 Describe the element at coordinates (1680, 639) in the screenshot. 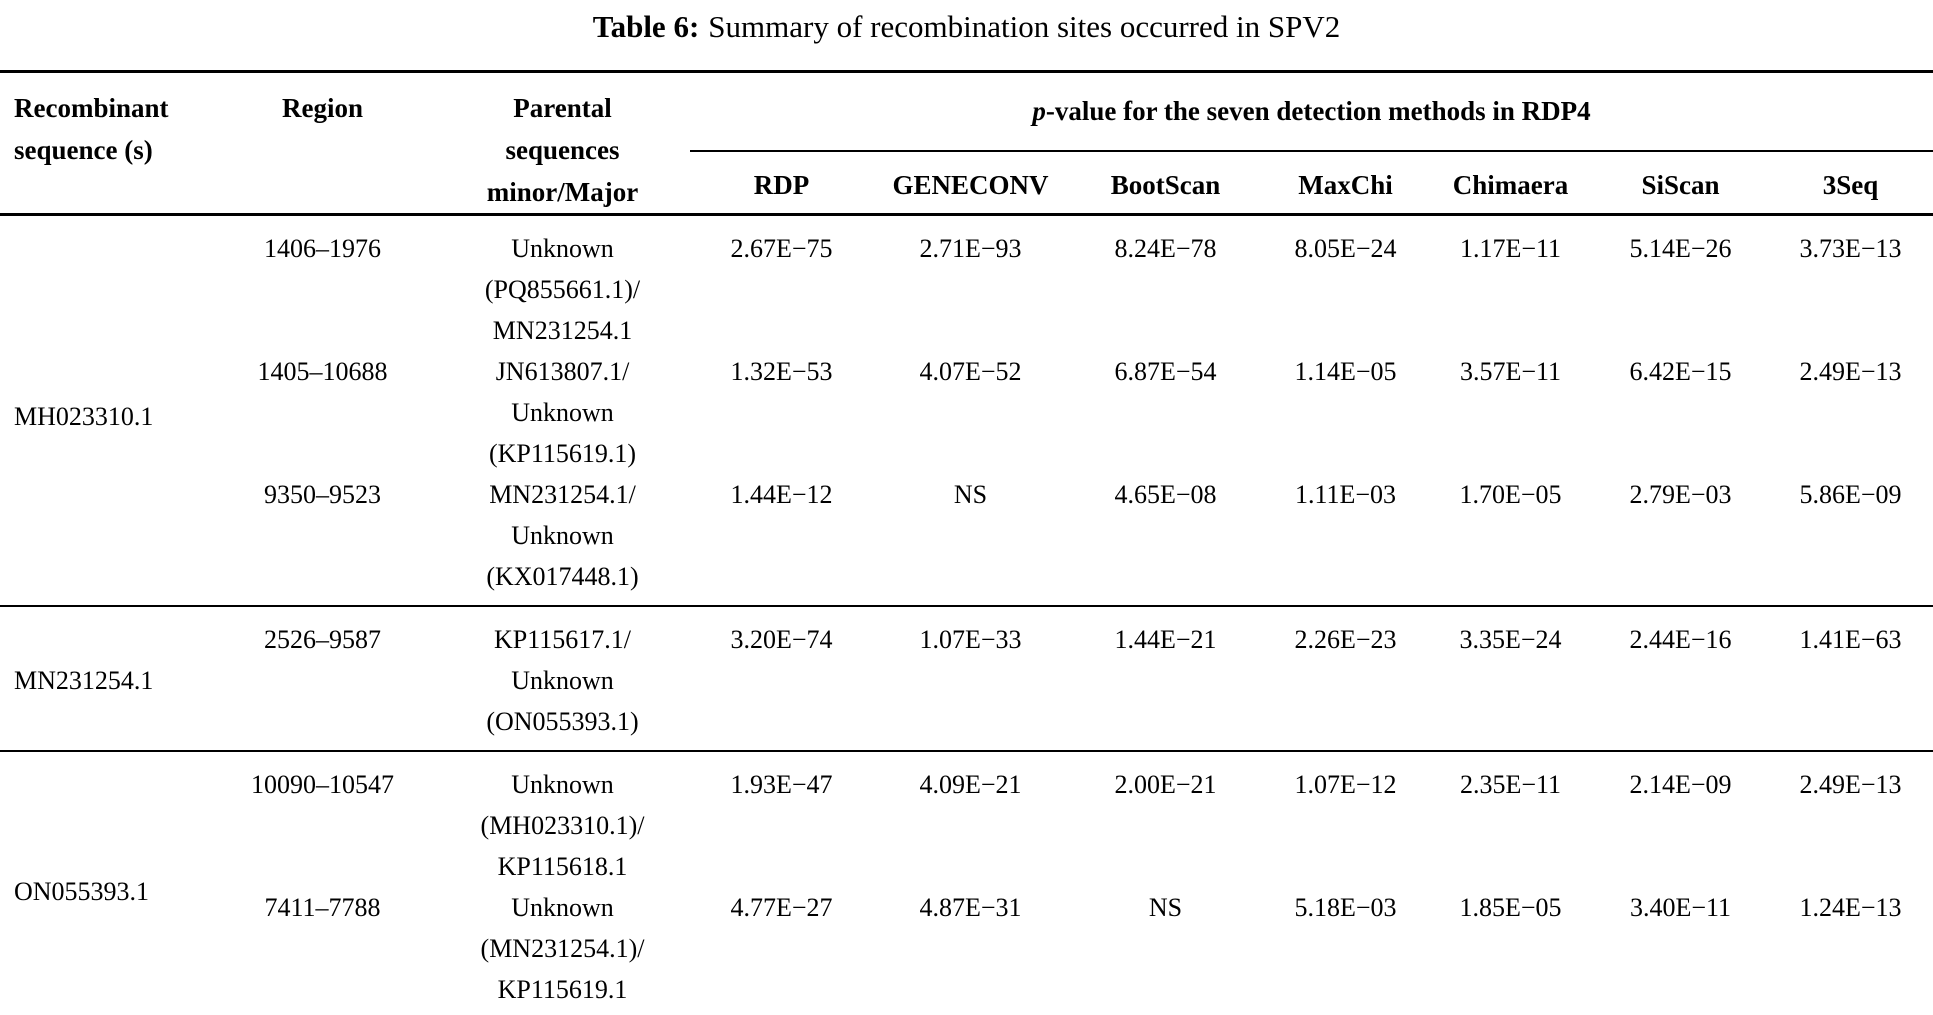

I see `pvalue-siscan: 2.44E−16` at that location.